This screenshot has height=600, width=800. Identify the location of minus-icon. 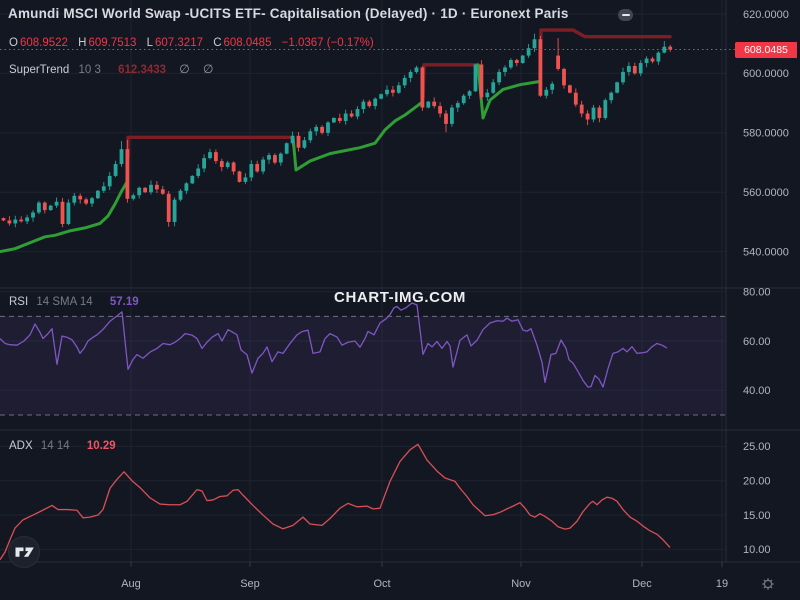
(625, 15).